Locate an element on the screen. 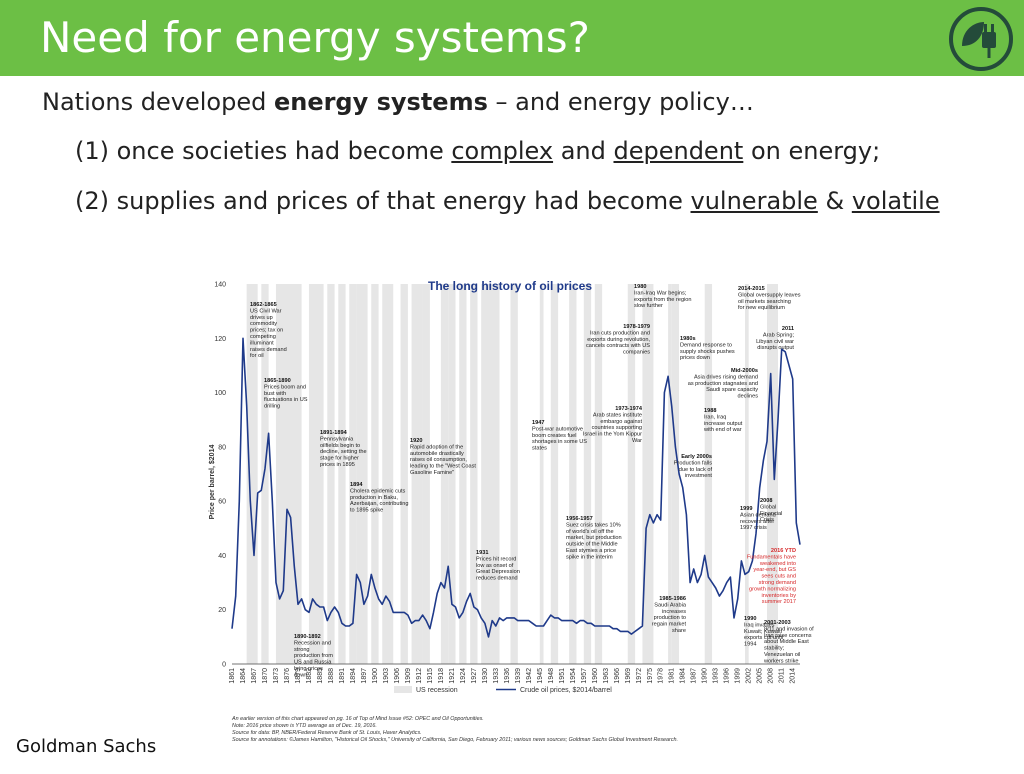 The height and width of the screenshot is (774, 1024). annotation-text: investment is located at coordinates (698, 476).